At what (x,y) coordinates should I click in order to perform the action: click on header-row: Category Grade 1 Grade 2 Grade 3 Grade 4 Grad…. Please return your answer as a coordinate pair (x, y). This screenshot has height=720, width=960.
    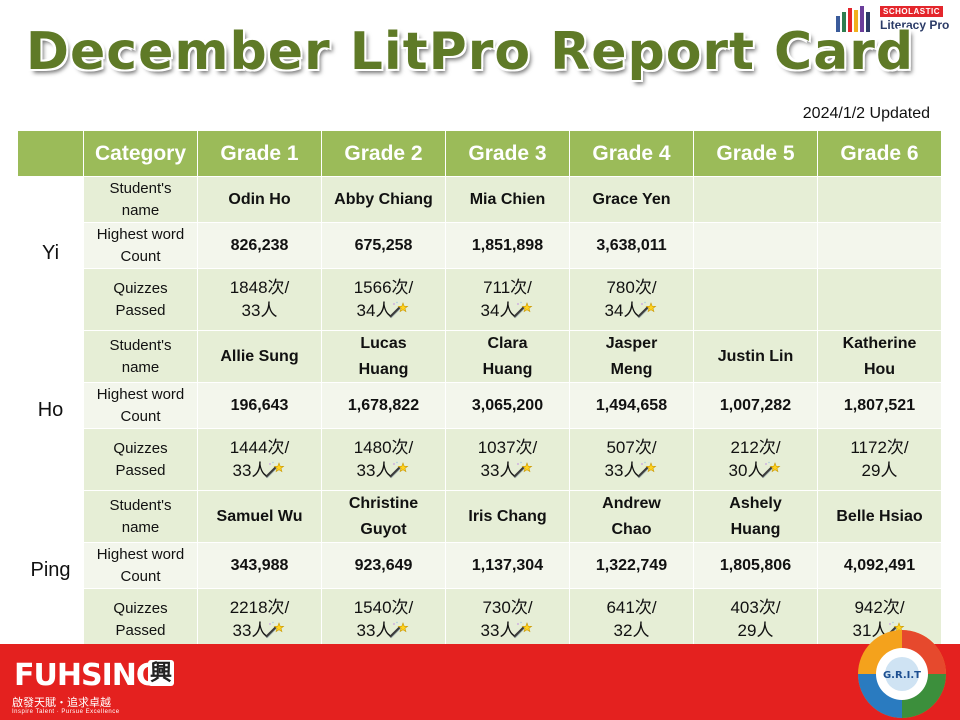
    Looking at the image, I should click on (479, 153).